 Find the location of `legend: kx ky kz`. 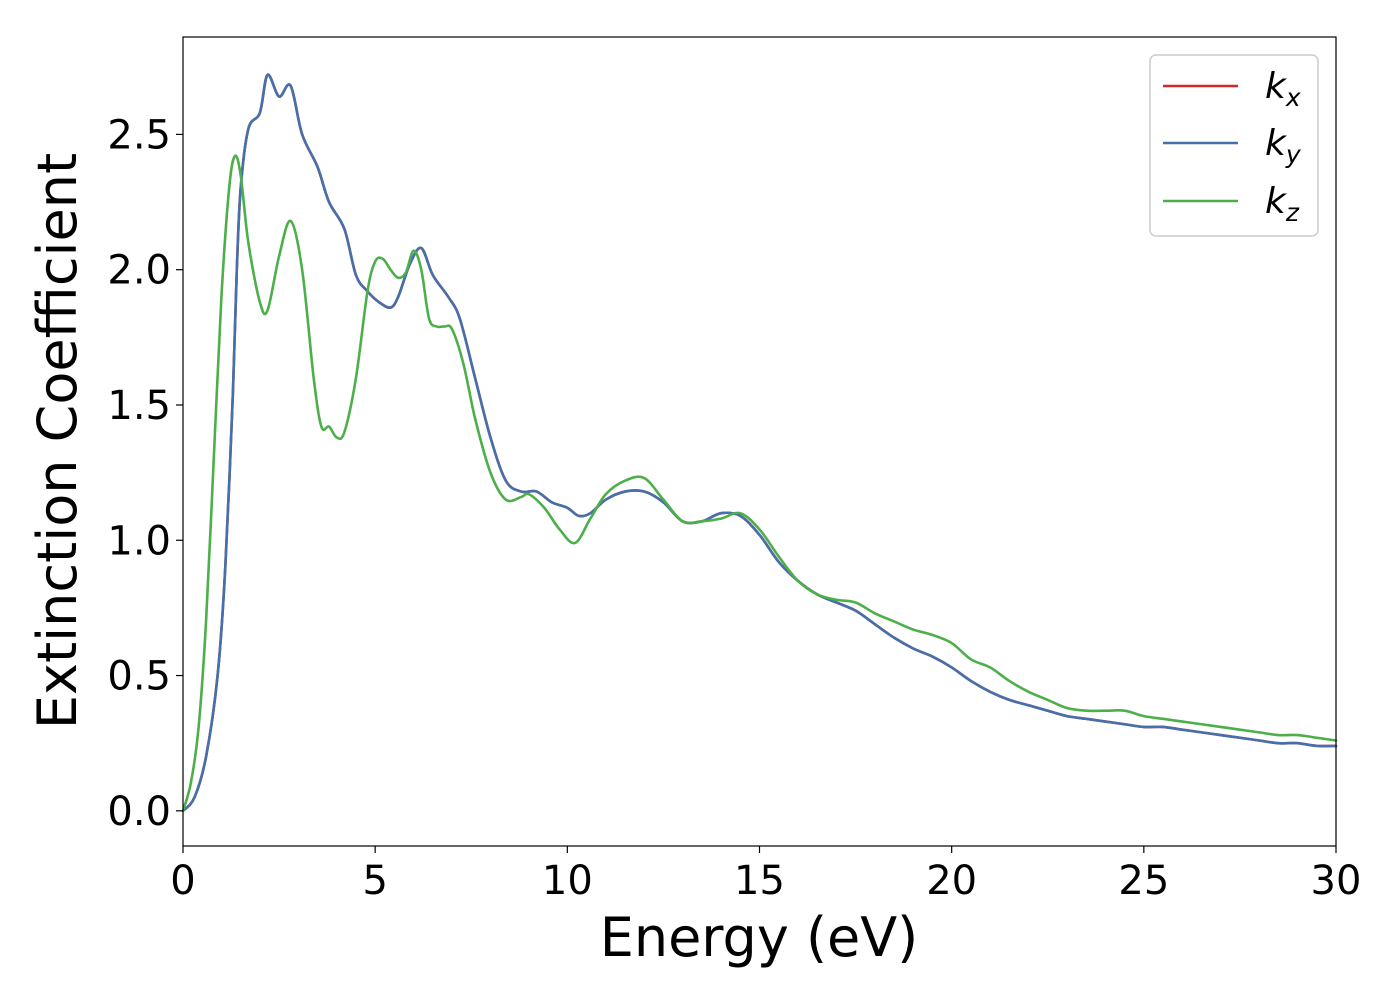

legend: kx ky kz is located at coordinates (1234, 145).